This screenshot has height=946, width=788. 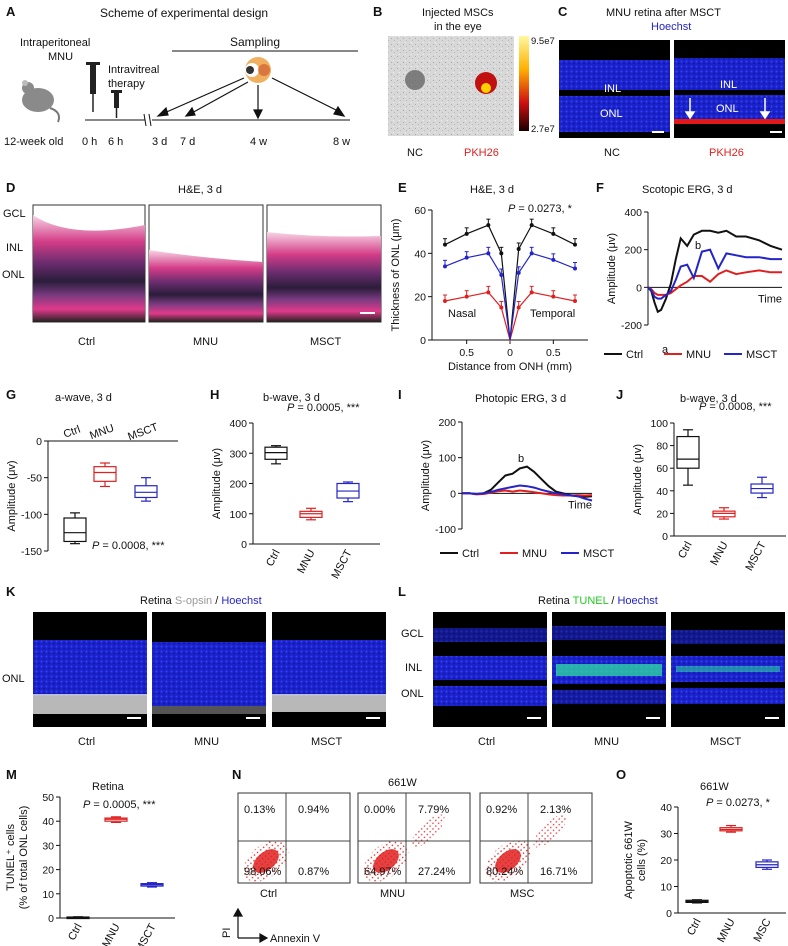 What do you see at coordinates (238, 485) in the screenshot?
I see `h-y-tick-label: 200` at bounding box center [238, 485].